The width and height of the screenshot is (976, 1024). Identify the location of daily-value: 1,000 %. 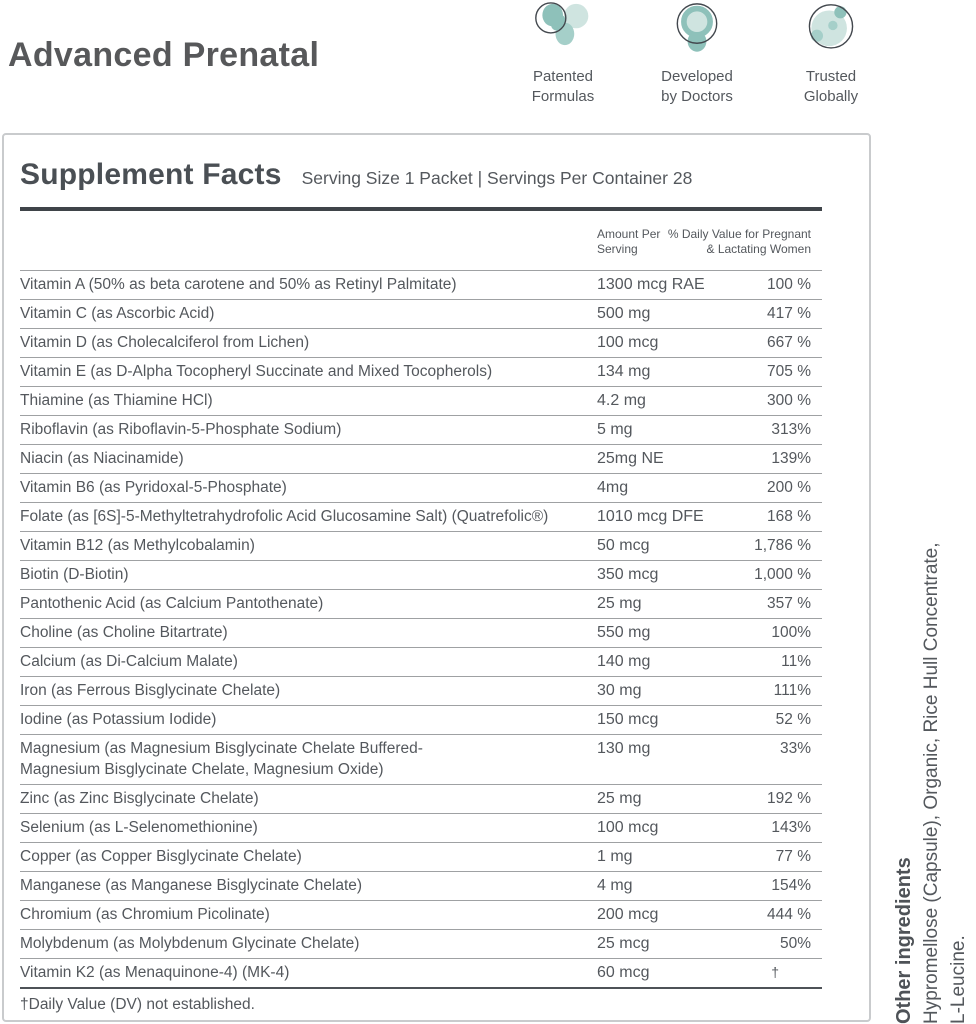
(782, 574).